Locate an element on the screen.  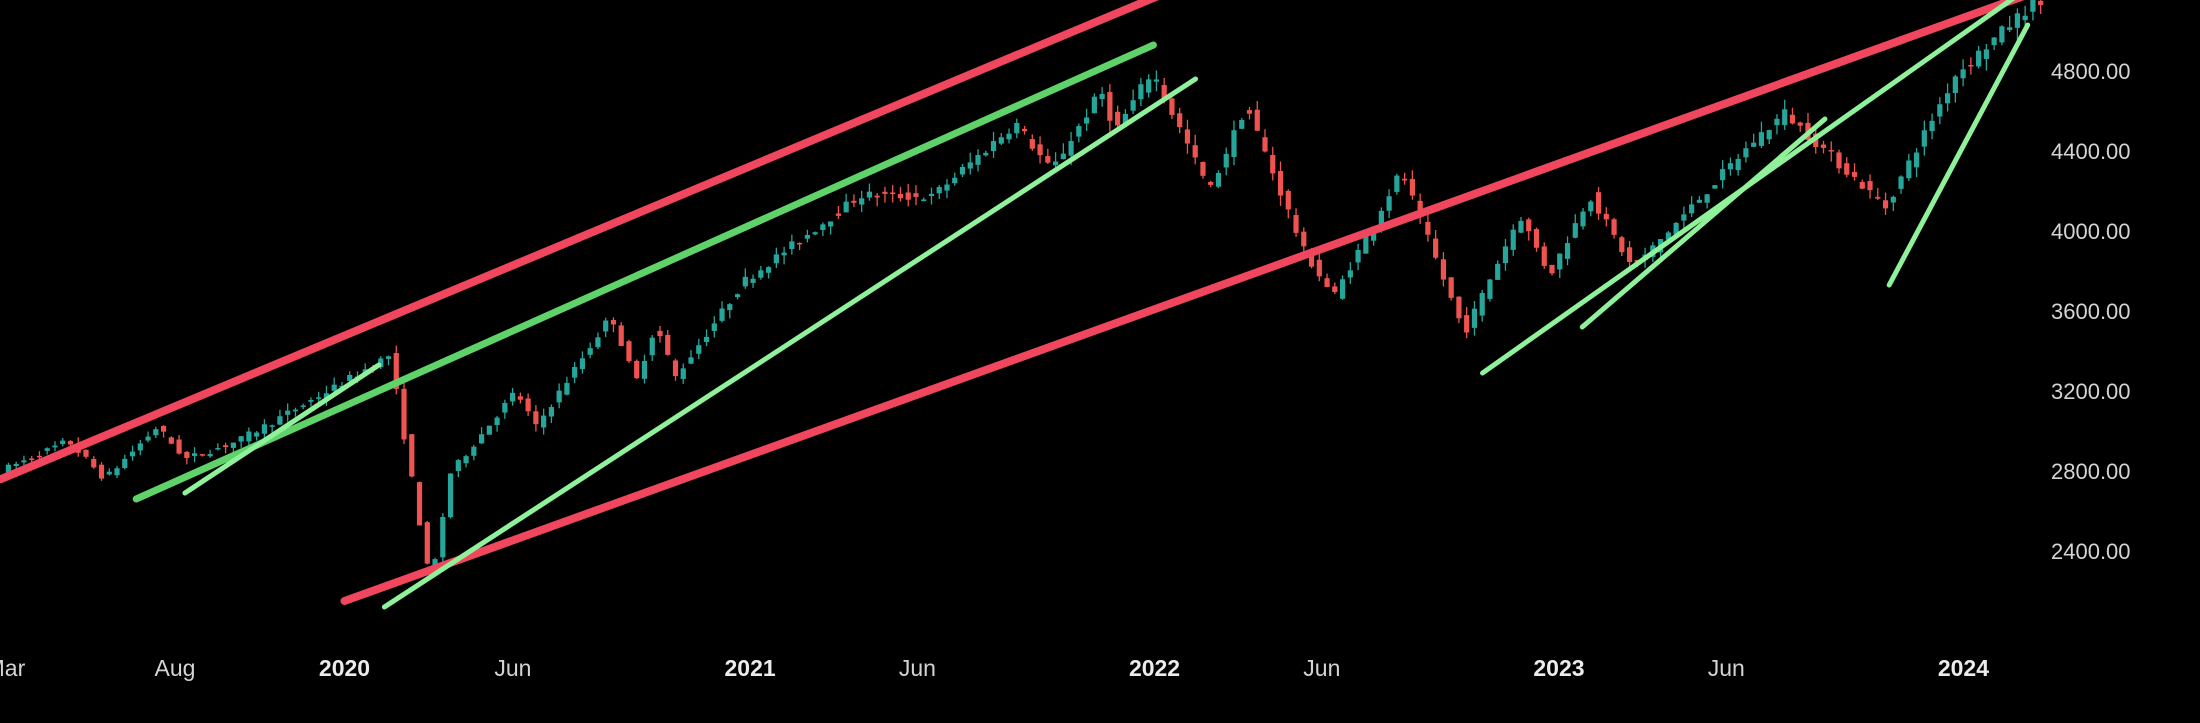
x-tick-label: 2023 is located at coordinates (1558, 668).